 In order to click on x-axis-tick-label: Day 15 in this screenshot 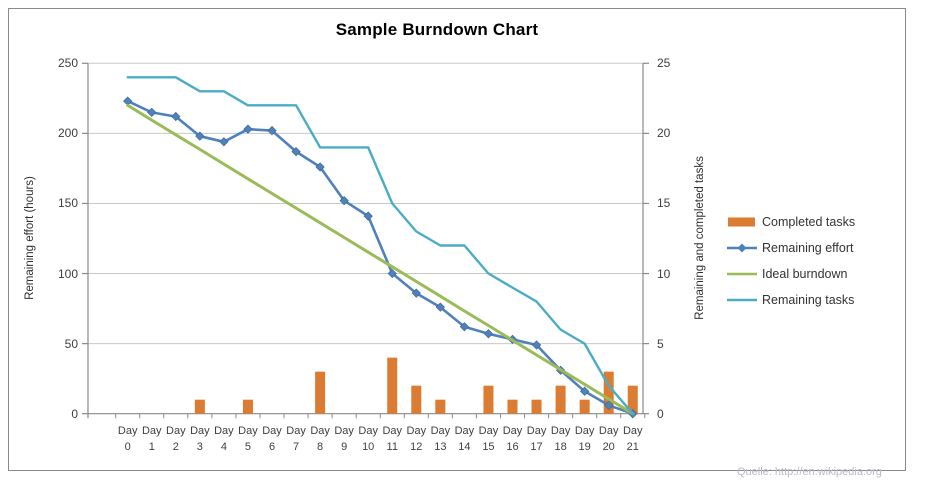, I will do `click(488, 439)`.